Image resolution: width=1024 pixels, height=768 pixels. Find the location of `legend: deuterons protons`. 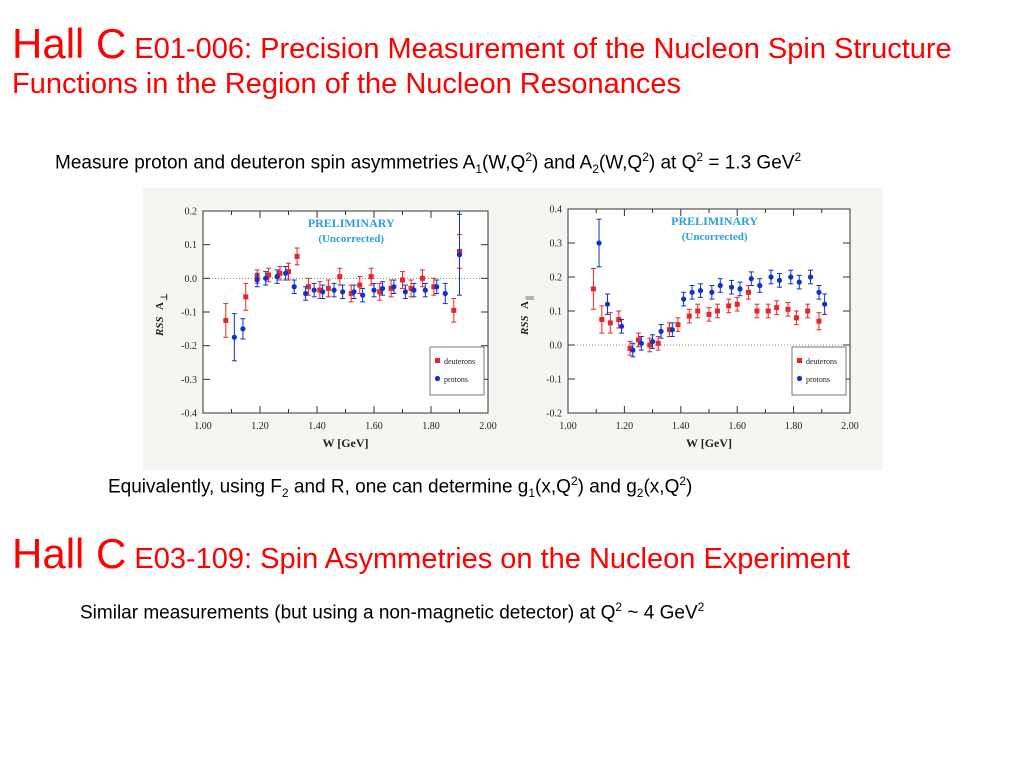

legend: deuterons protons is located at coordinates (457, 371).